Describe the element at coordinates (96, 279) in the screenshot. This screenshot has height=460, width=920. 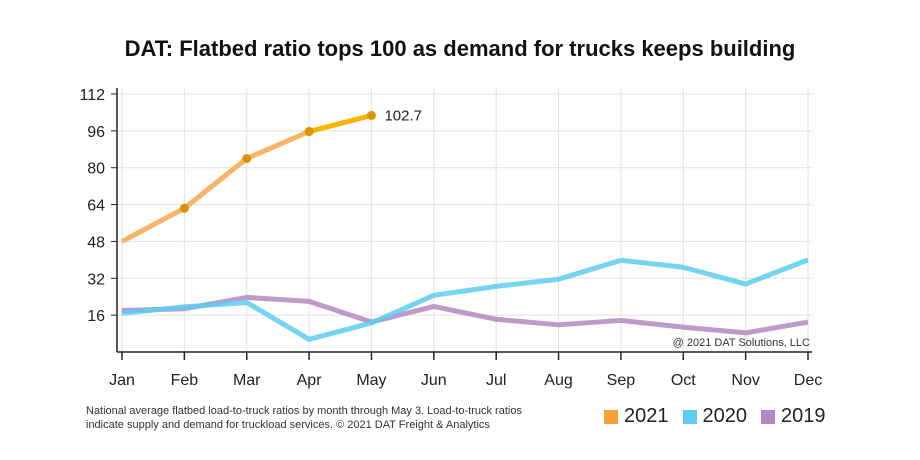
I see `y-tick-label: 32` at that location.